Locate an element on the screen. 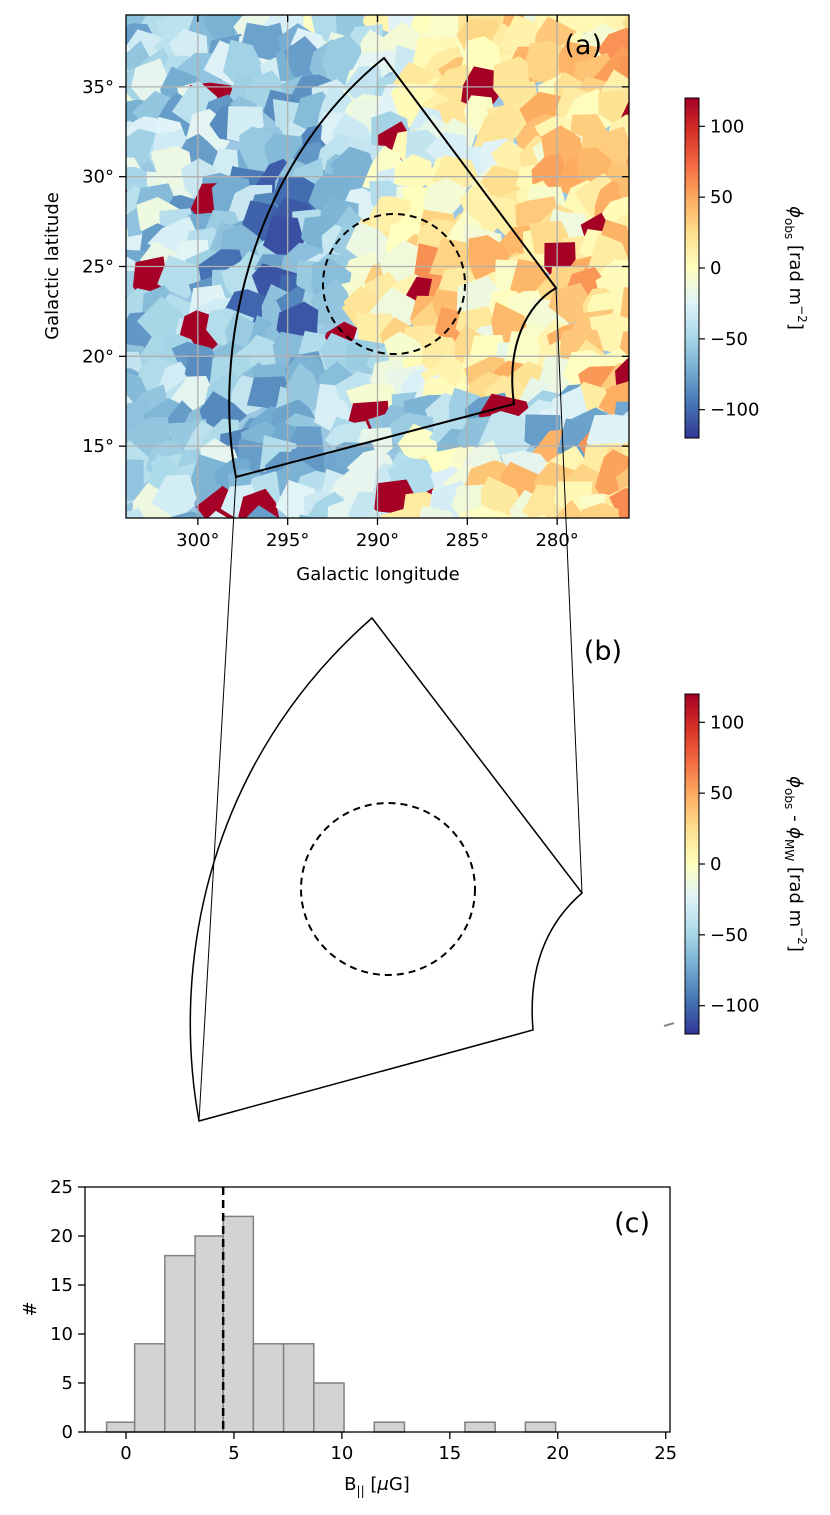  x-tick-label: 0 is located at coordinates (125, 1453).